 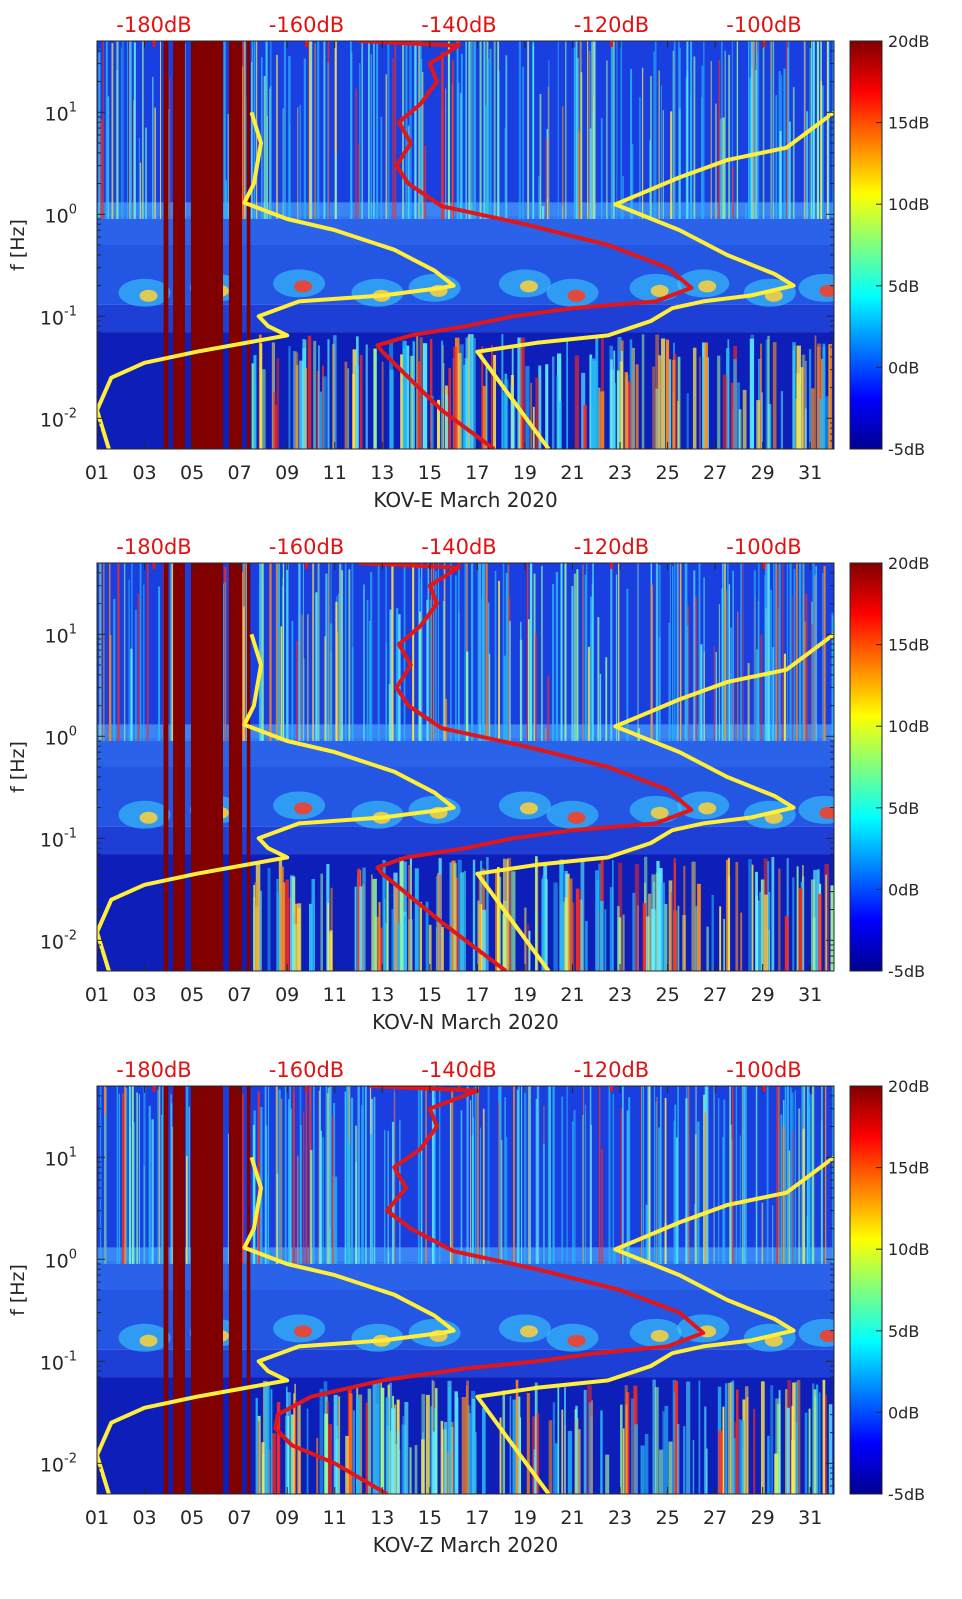 I want to click on top-db-label: -140dB, so click(x=458, y=547).